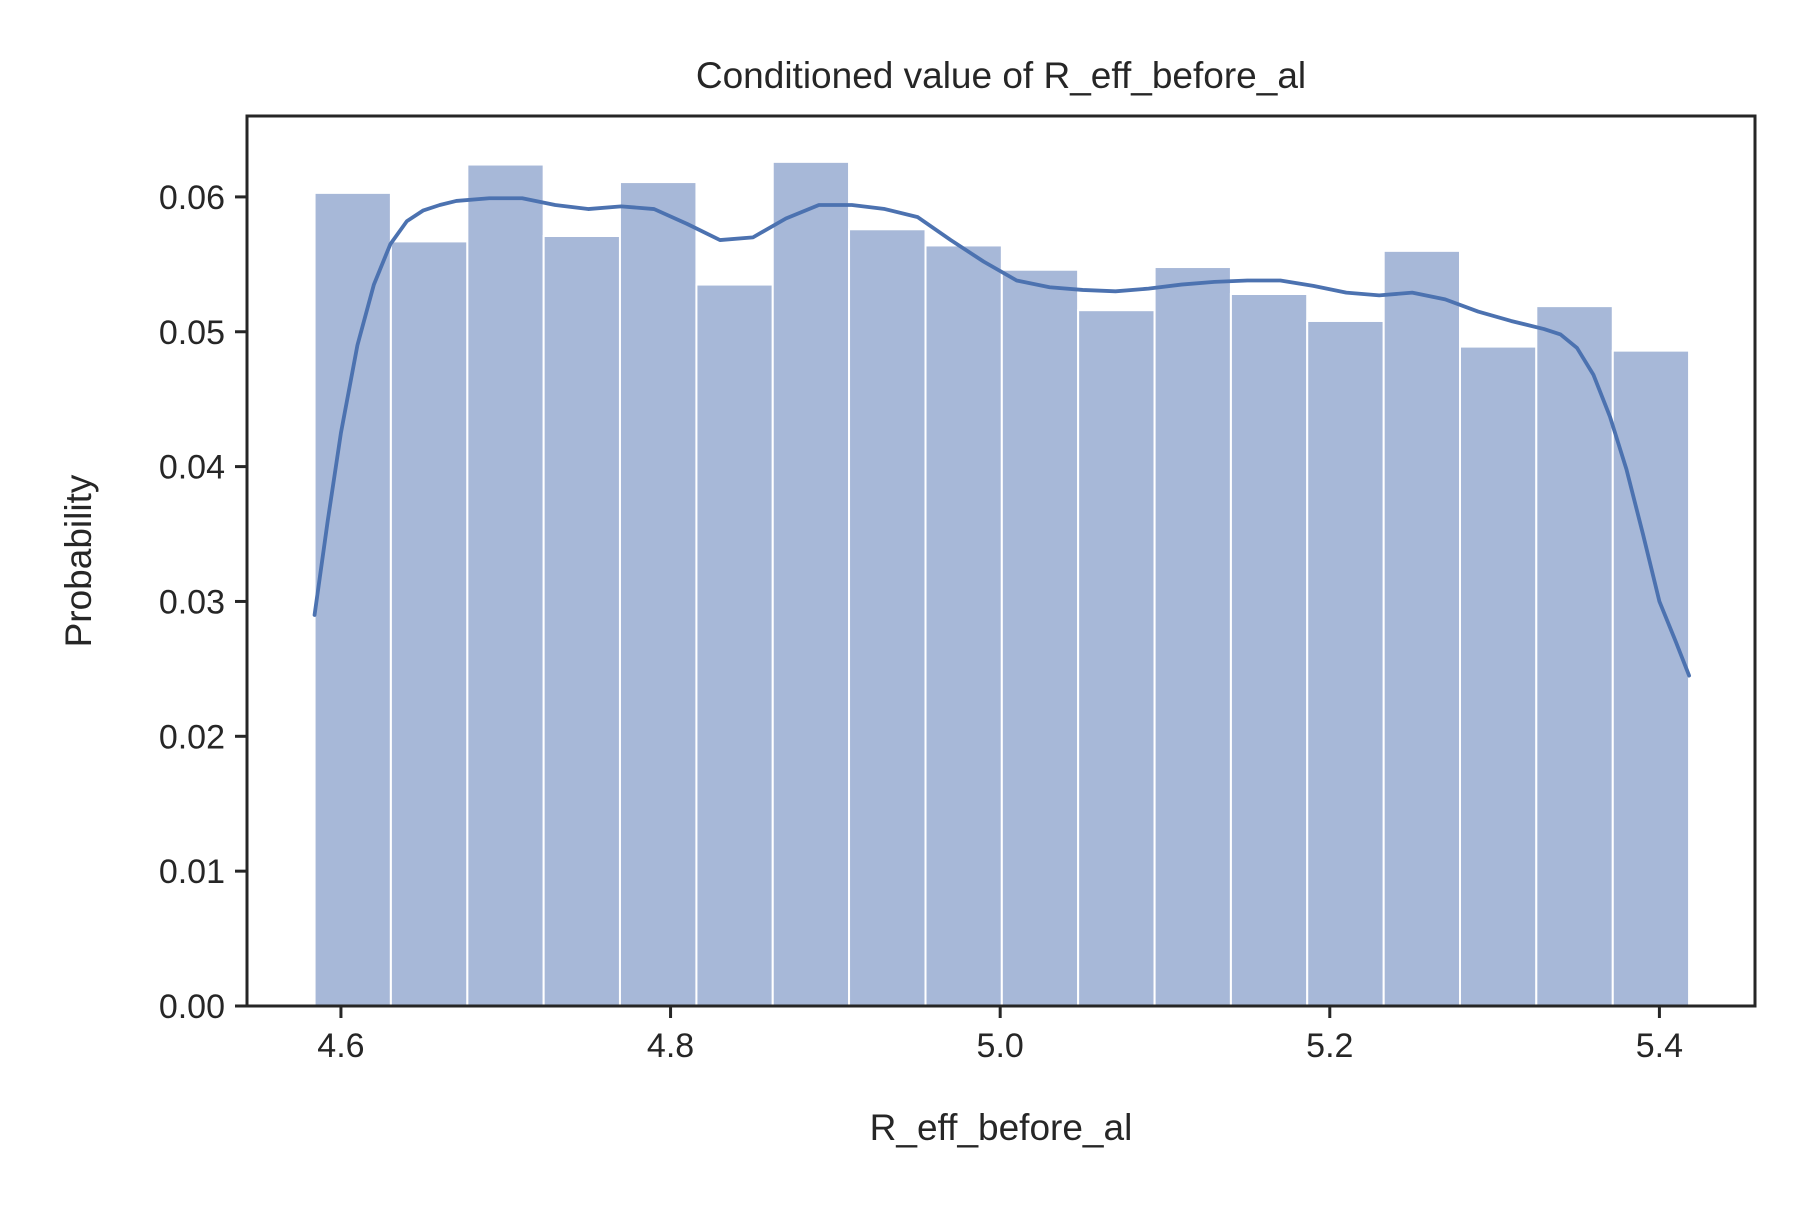 The image size is (1800, 1205). What do you see at coordinates (1001, 1127) in the screenshot?
I see `x-axis-label: R_eff_before_al` at bounding box center [1001, 1127].